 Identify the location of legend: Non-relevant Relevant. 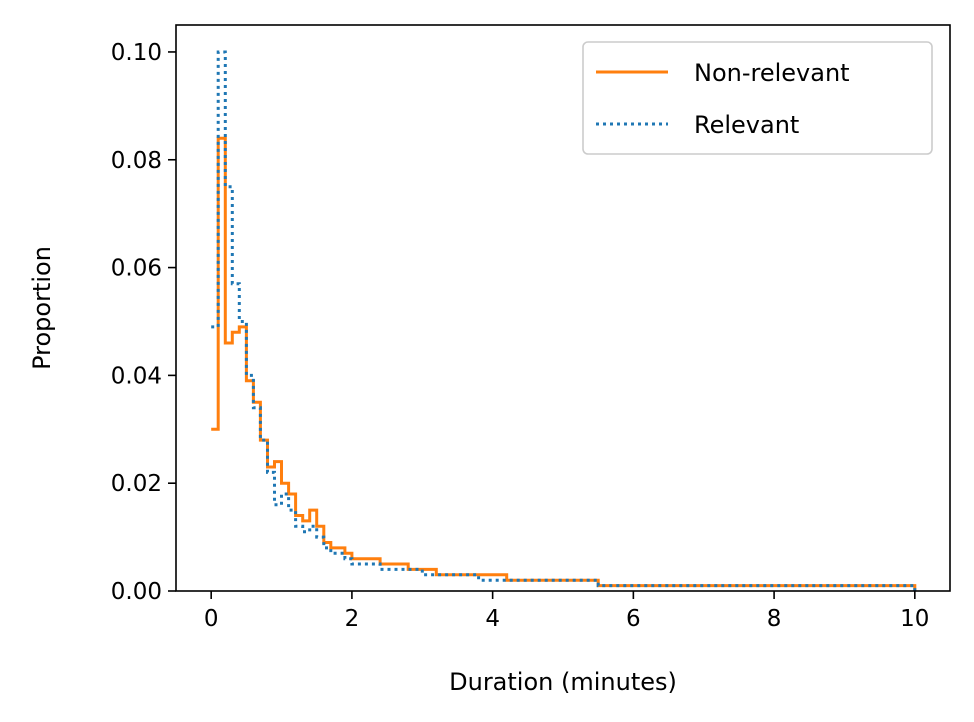
(757, 98).